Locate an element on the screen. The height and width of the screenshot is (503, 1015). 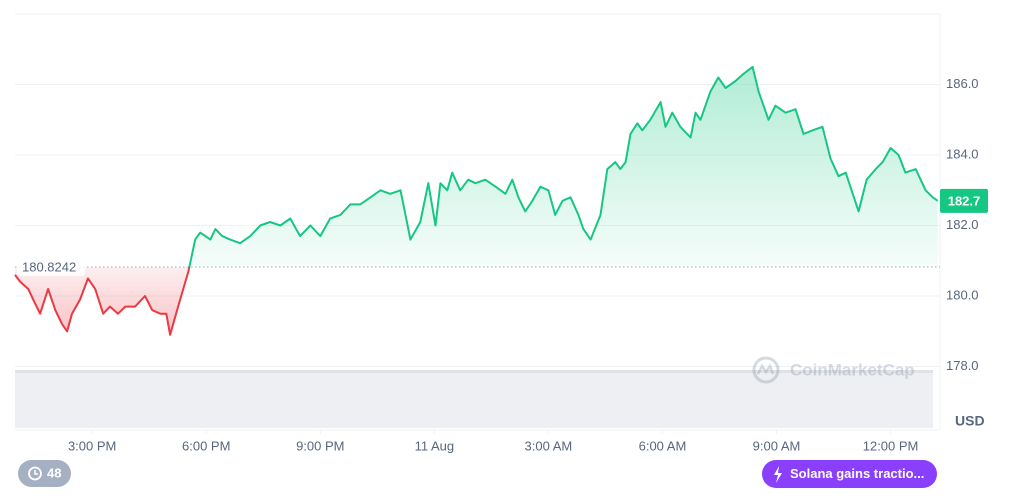
count-text: 48 is located at coordinates (54, 472).